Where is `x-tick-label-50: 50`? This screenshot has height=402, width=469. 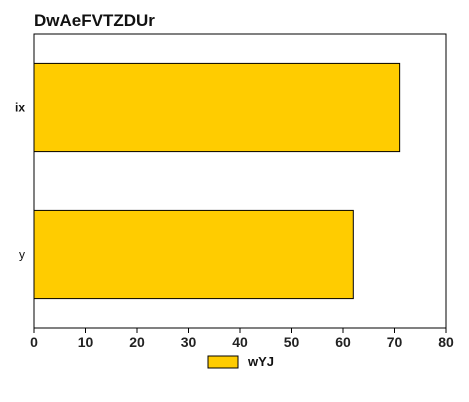
x-tick-label-50: 50 is located at coordinates (292, 342).